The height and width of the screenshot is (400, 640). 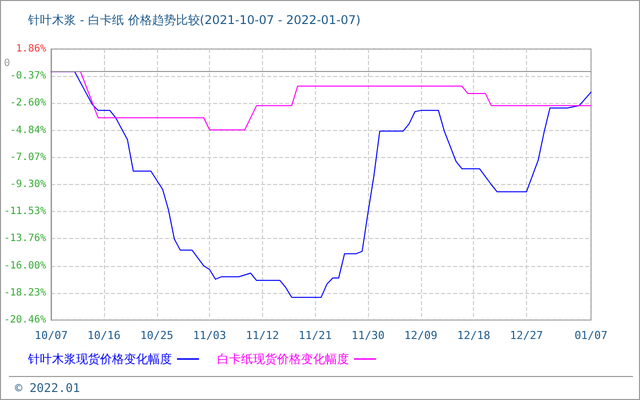 I want to click on x-tick-label: 10/07, so click(x=51, y=335).